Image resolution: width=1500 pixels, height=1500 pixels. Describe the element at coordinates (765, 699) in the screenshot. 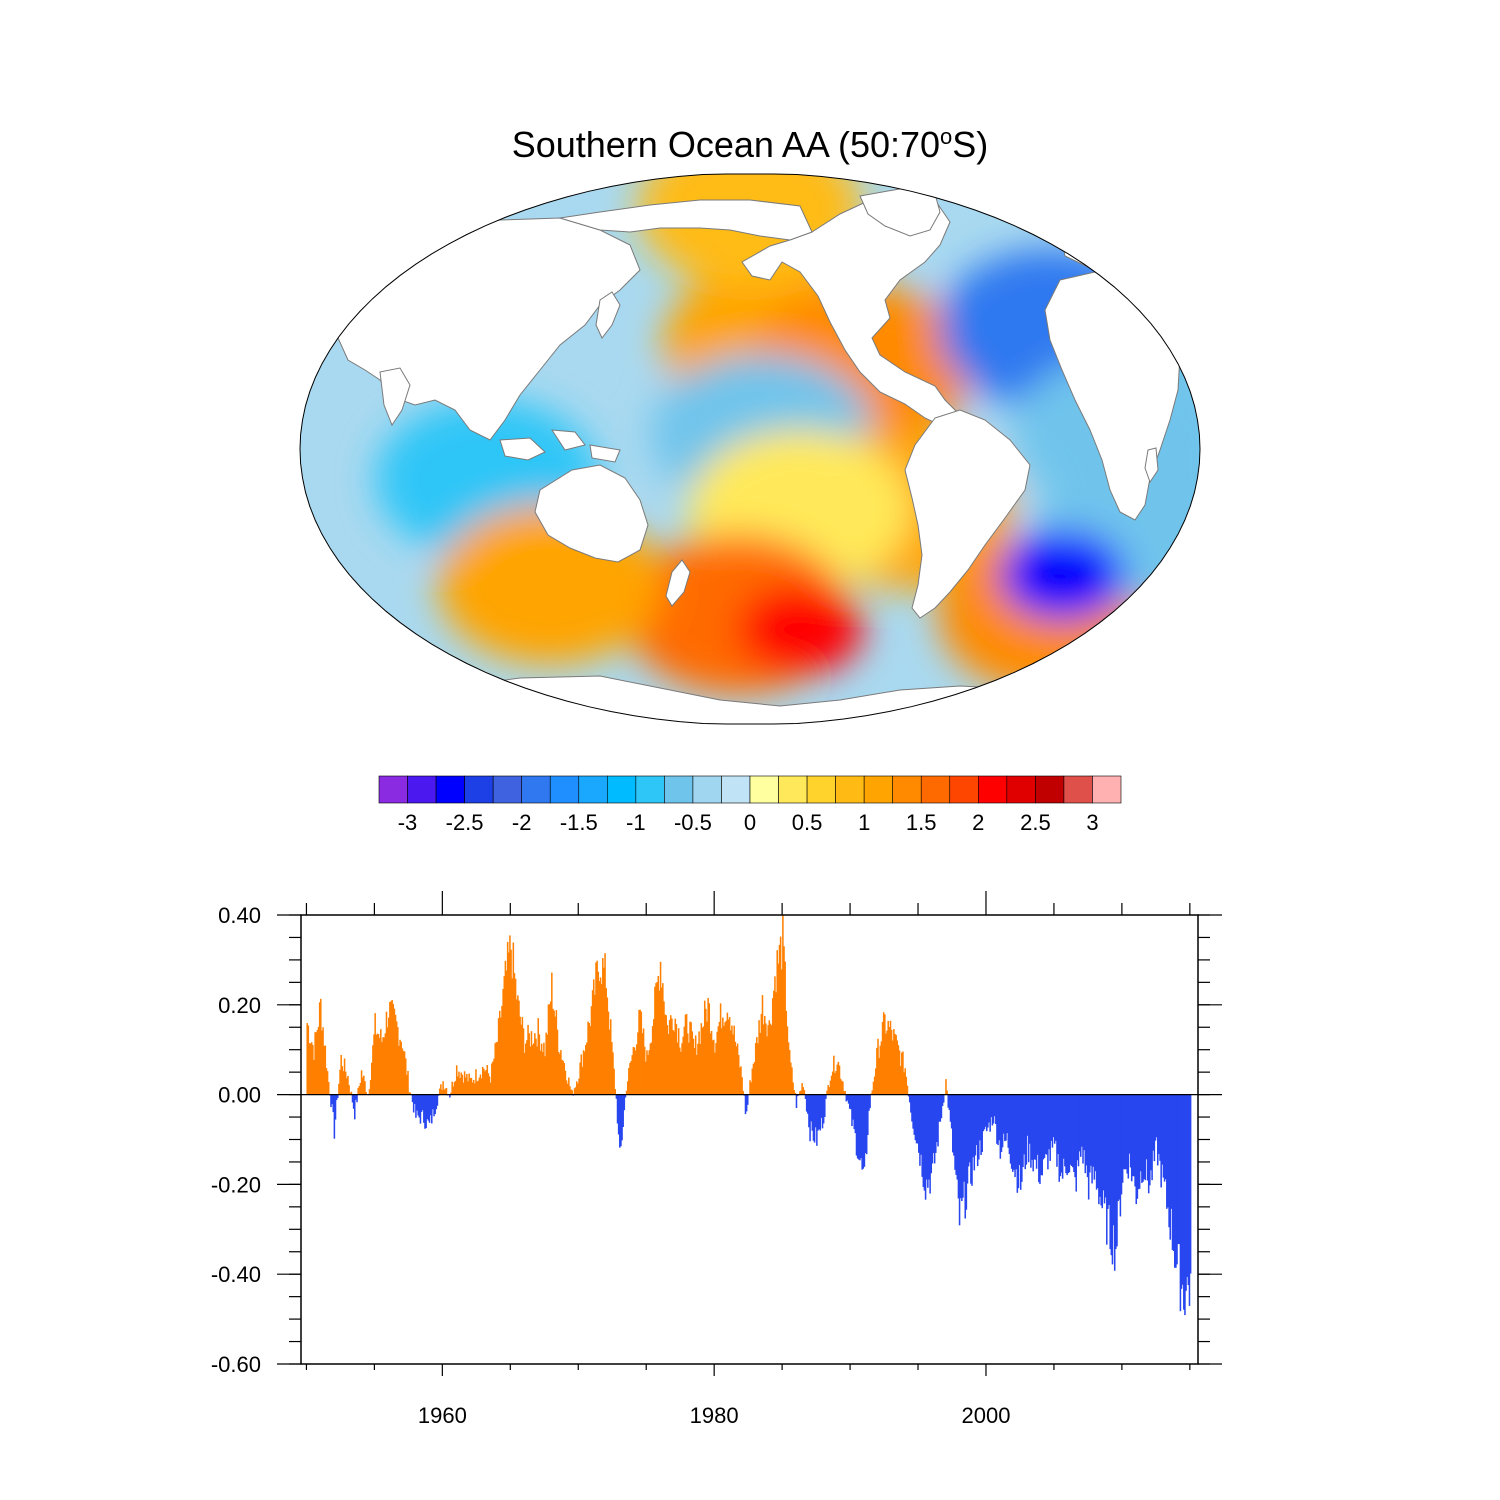

I see `antarctica` at that location.